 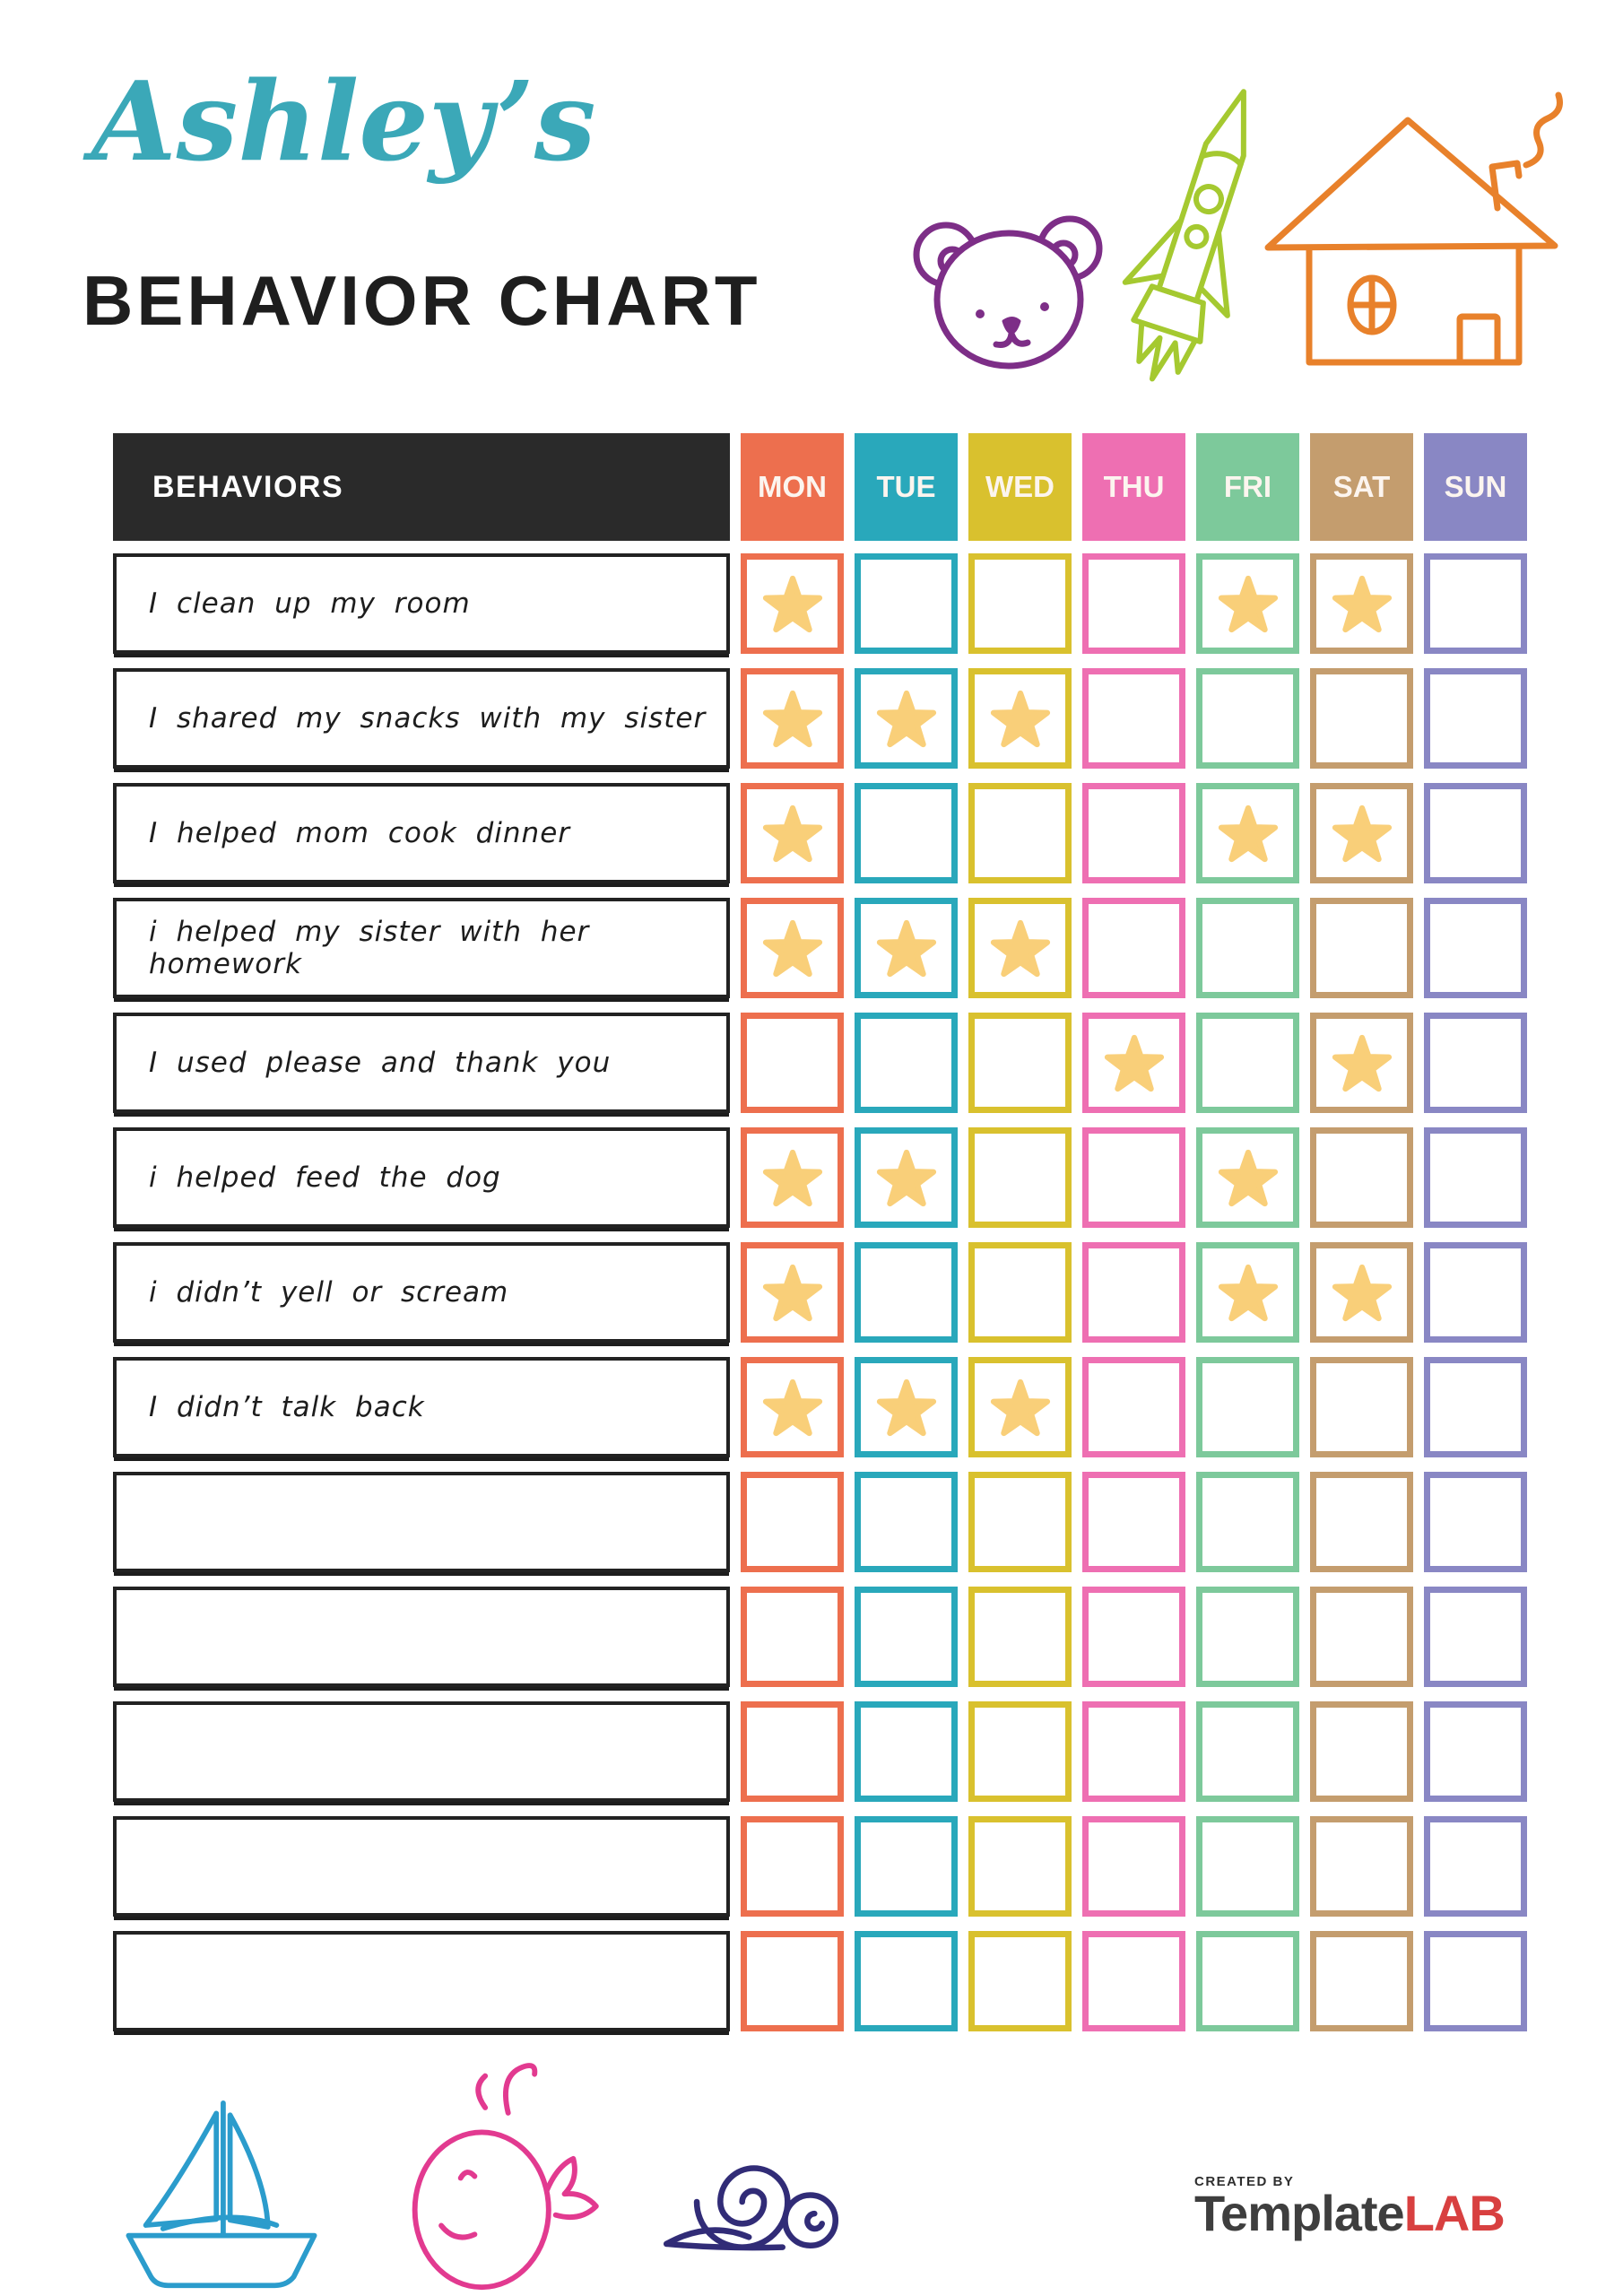 What do you see at coordinates (421, 1063) in the screenshot?
I see `behavior-label-cell: I used please and thank you` at bounding box center [421, 1063].